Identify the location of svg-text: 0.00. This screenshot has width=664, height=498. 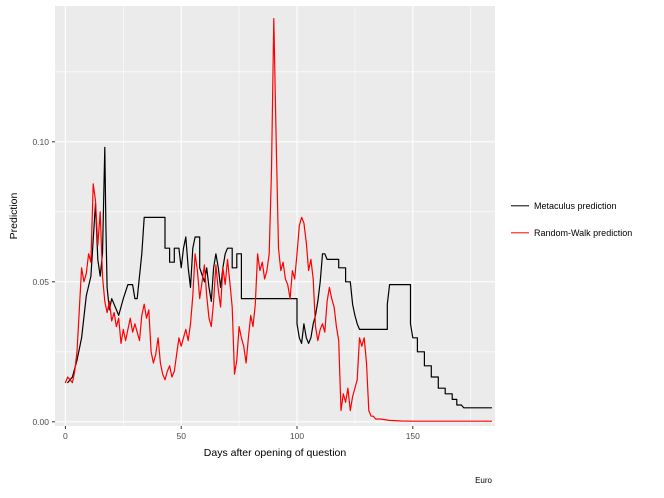
(40, 422).